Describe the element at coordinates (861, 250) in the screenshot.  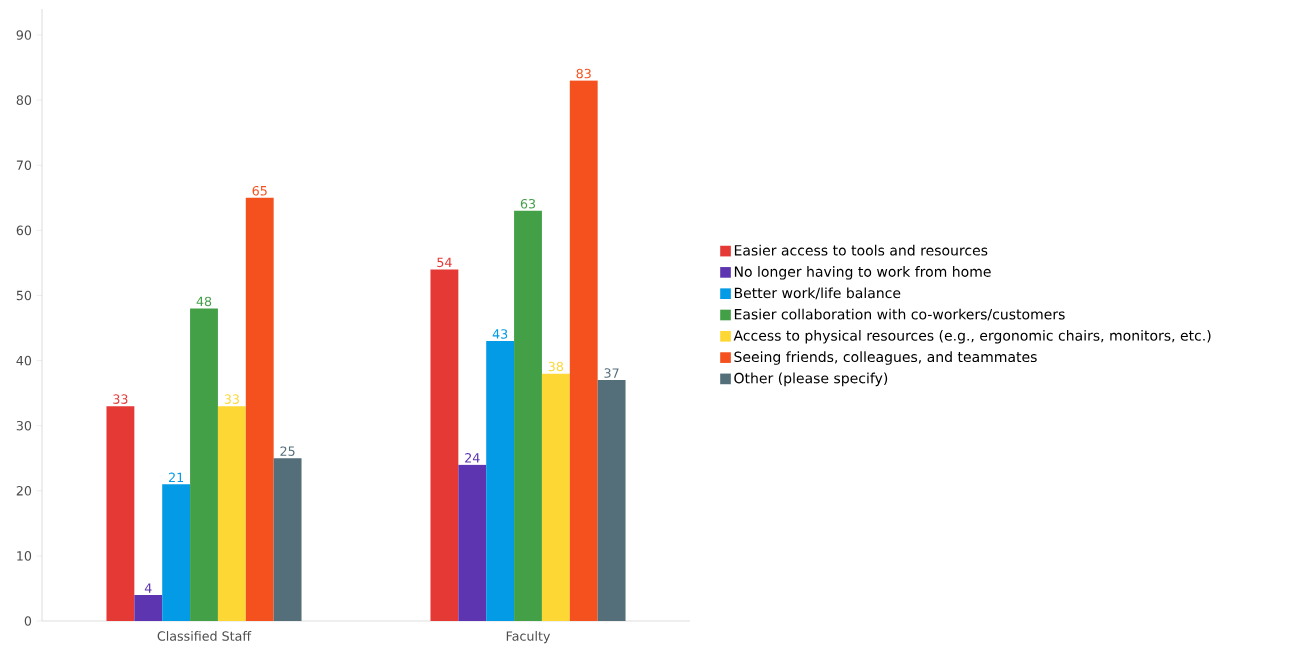
I see `legend-label: Easier access to tools and resources` at that location.